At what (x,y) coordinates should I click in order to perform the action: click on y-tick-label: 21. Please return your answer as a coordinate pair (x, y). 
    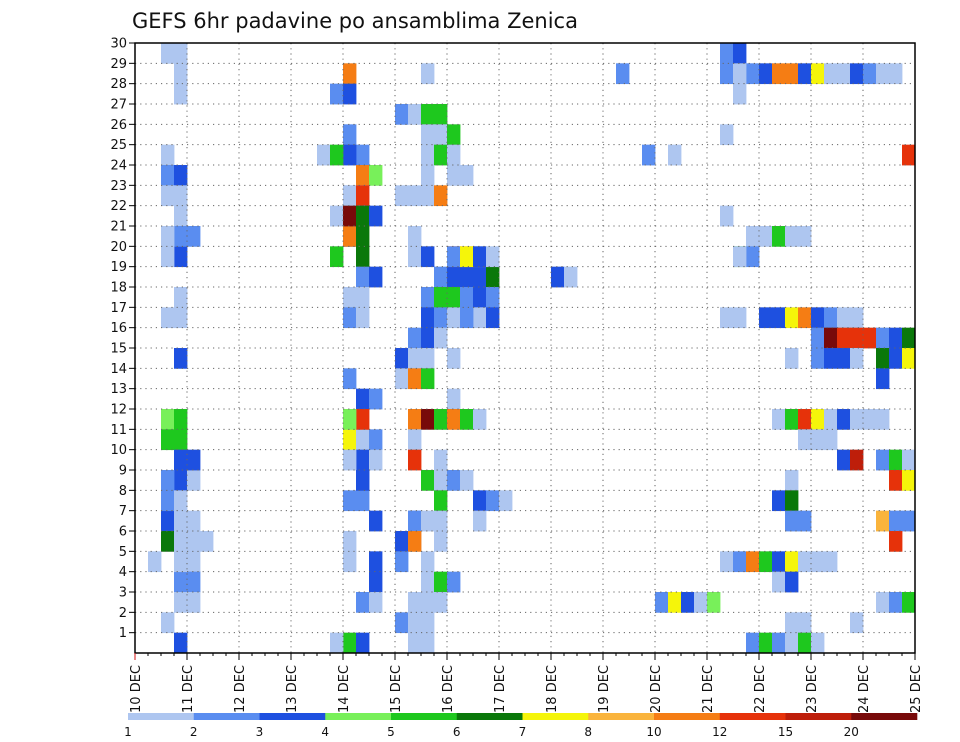
    Looking at the image, I should click on (118, 227).